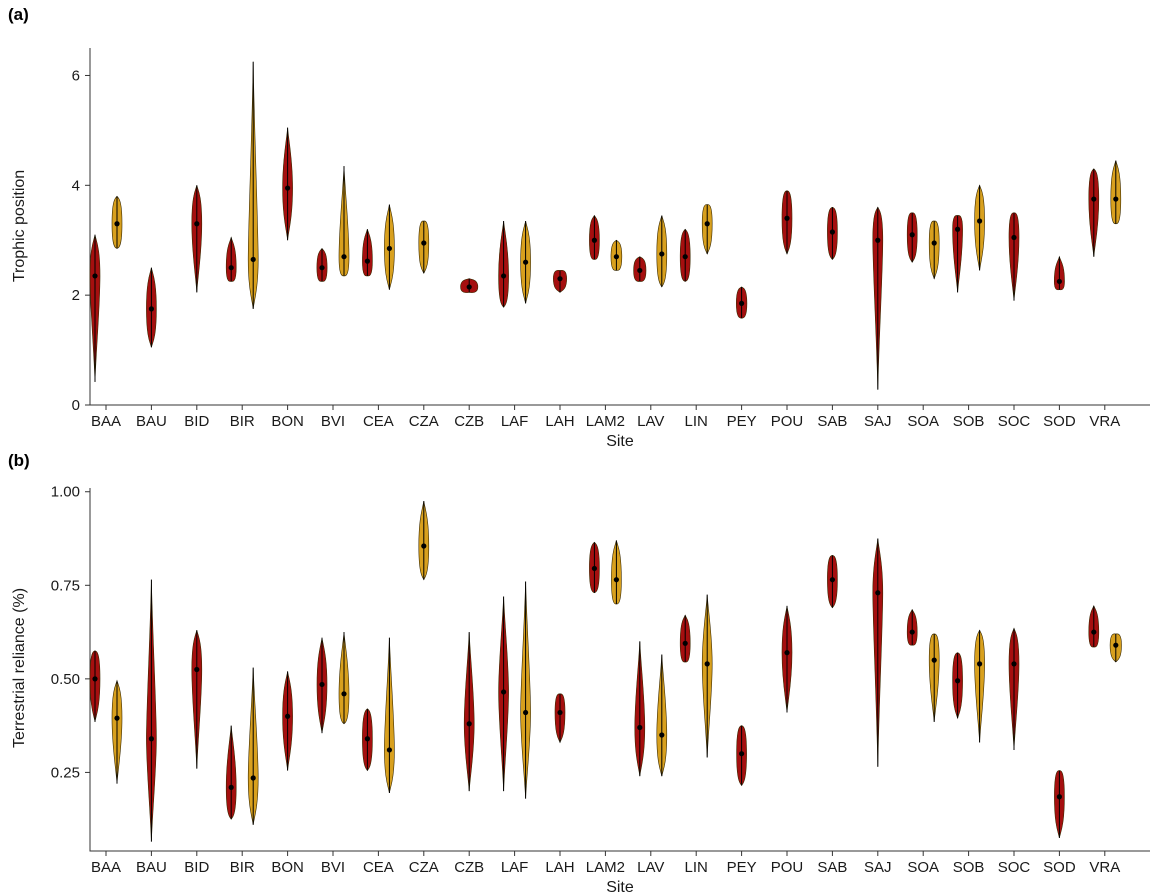 The width and height of the screenshot is (1157, 896). I want to click on median-point-a-laf-gold, so click(526, 262).